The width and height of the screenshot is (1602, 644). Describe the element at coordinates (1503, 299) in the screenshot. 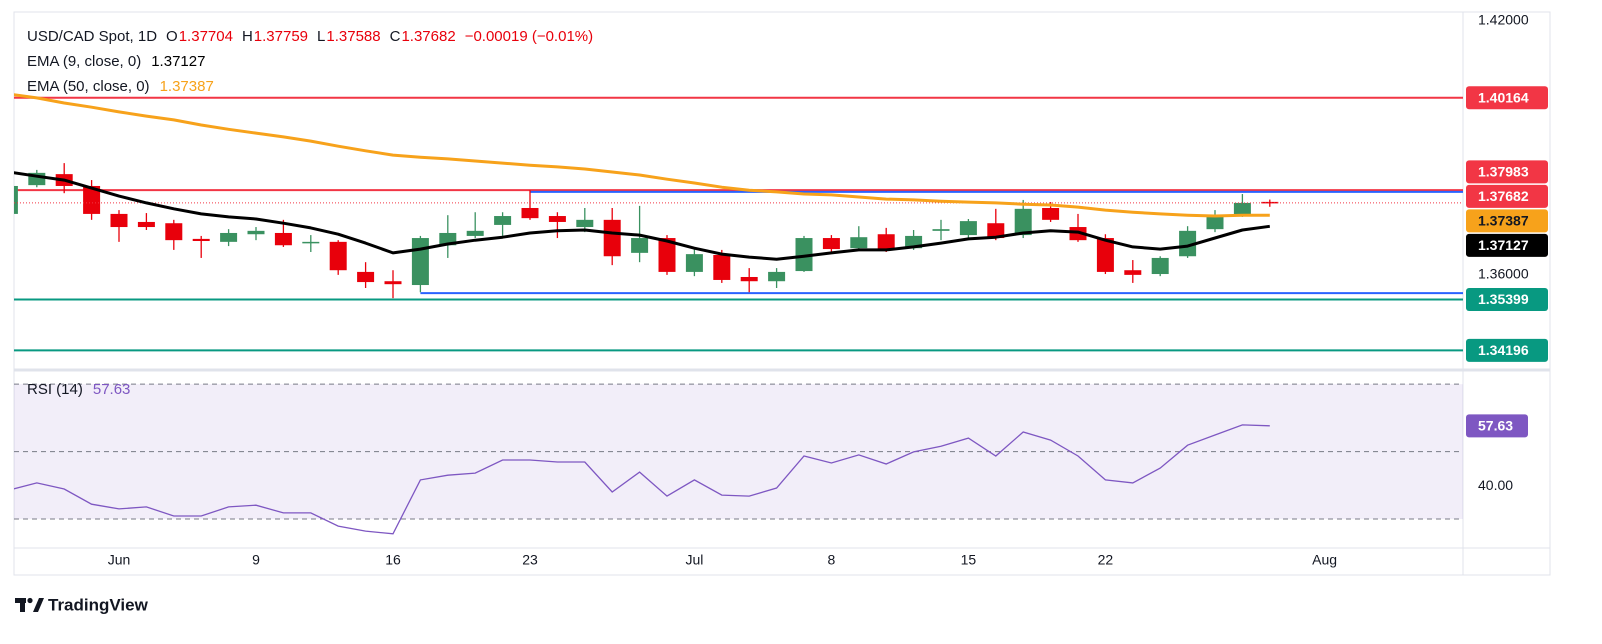

I see `price-label: 1.35399` at that location.